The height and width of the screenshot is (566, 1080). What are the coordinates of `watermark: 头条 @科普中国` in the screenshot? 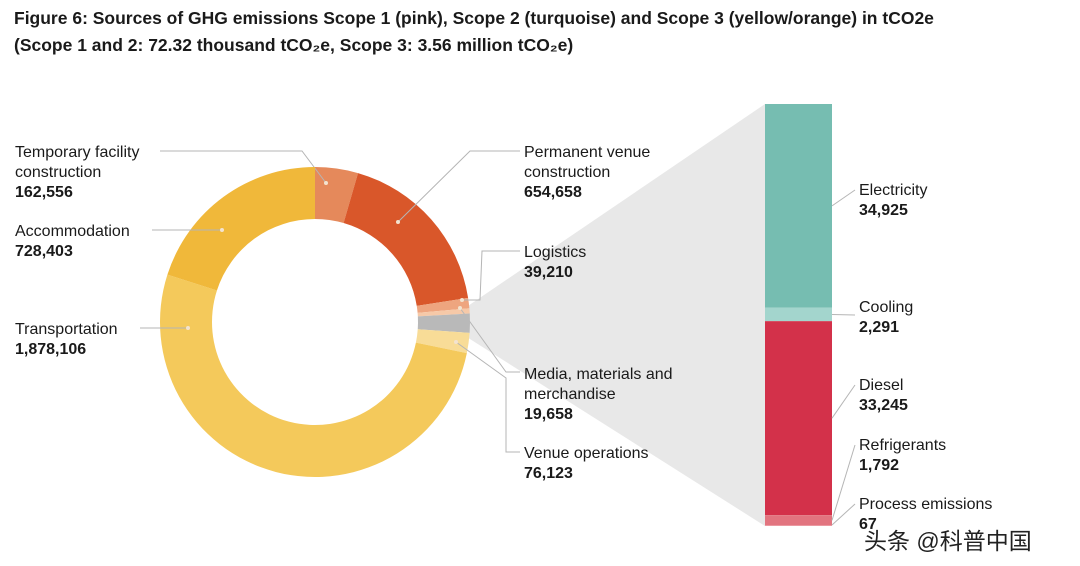 It's located at (948, 541).